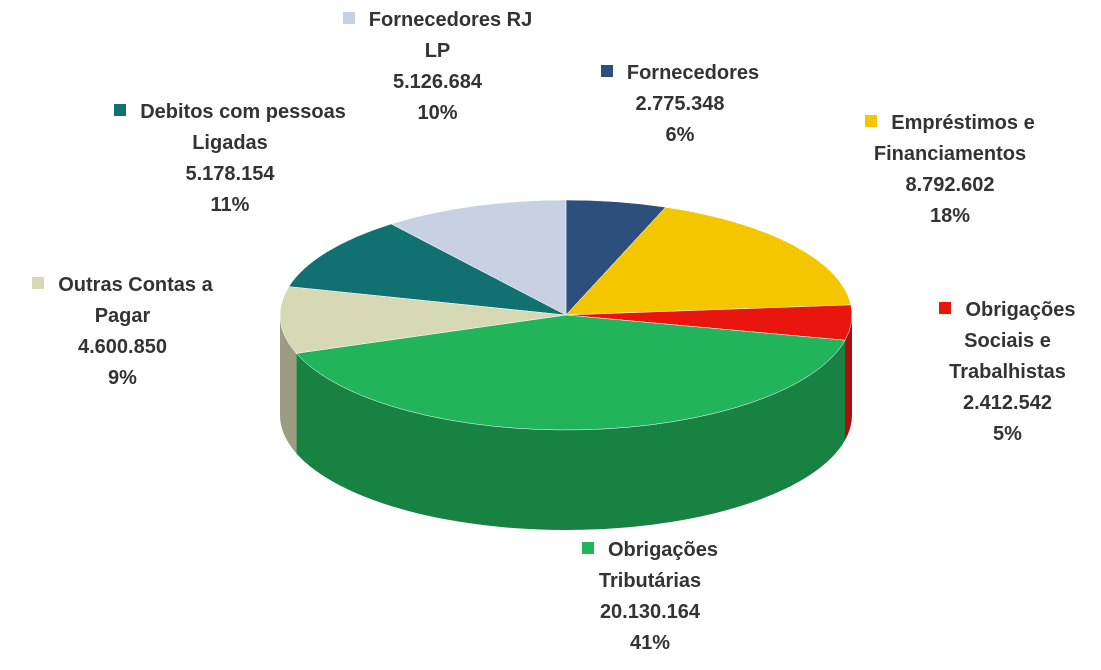 This screenshot has height=670, width=1101. I want to click on category-name: Empréstimos e Financiamentos, so click(954, 138).